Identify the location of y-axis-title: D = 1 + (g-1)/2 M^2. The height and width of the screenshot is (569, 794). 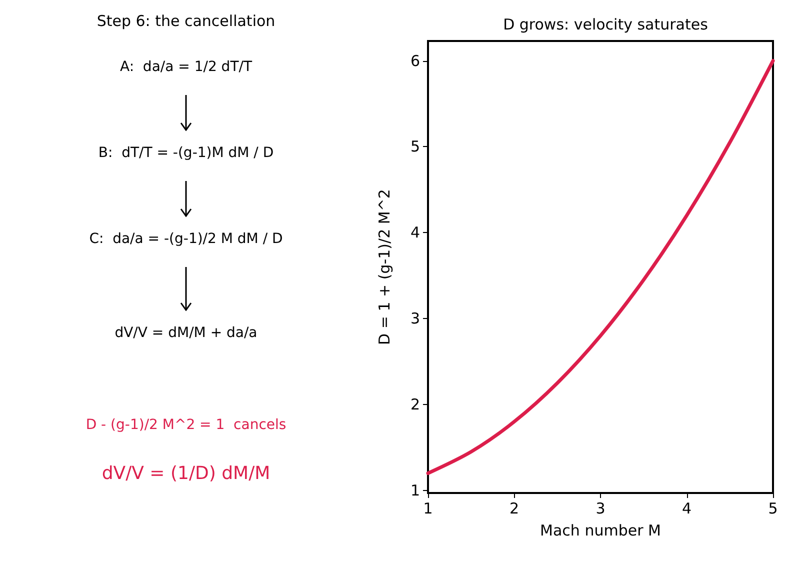
(385, 267).